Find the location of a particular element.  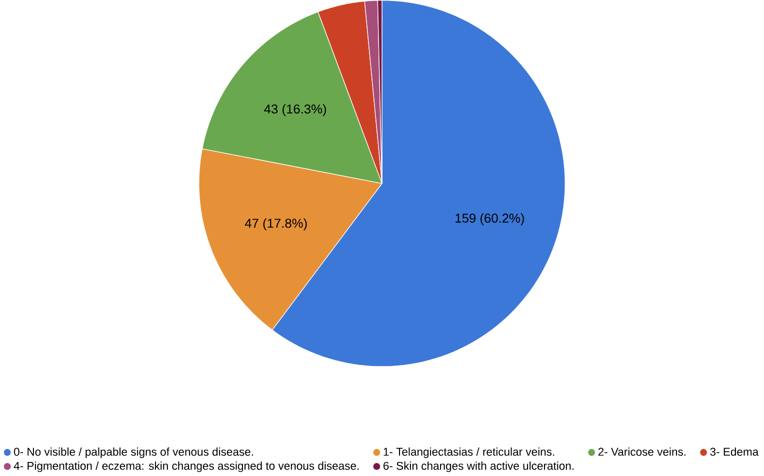

data-label: 43 (16.3%) is located at coordinates (295, 110).